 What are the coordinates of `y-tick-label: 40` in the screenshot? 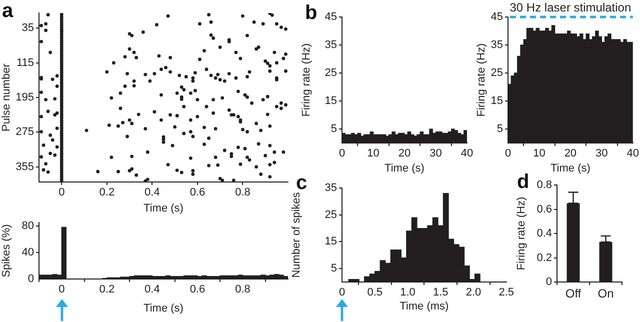 It's located at (28, 252).